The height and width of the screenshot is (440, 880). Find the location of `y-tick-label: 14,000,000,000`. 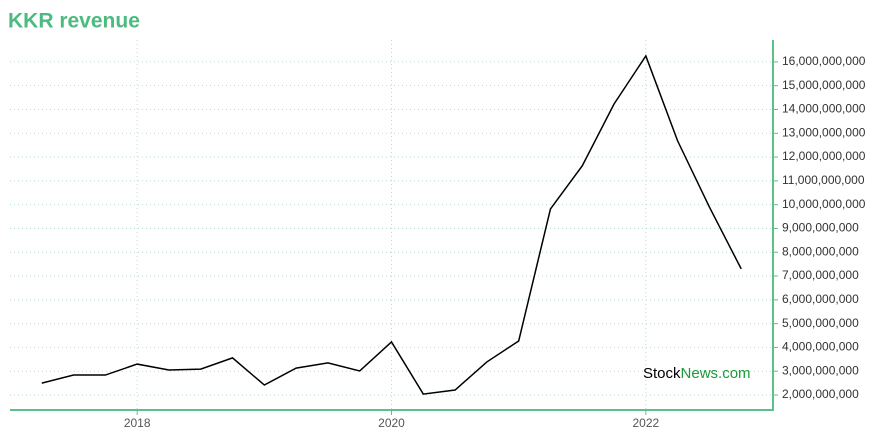

y-tick-label: 14,000,000,000 is located at coordinates (824, 109).